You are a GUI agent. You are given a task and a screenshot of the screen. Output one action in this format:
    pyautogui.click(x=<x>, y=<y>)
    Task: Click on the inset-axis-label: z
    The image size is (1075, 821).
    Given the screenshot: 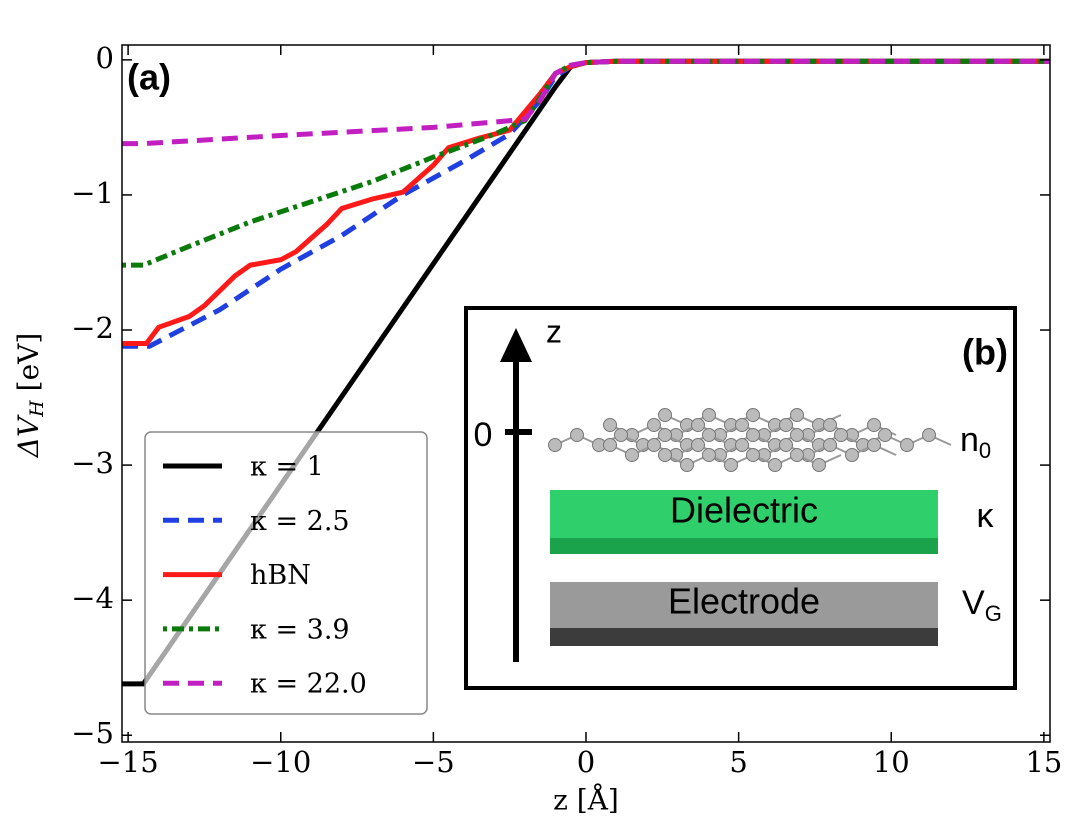 What is the action you would take?
    pyautogui.click(x=554, y=331)
    